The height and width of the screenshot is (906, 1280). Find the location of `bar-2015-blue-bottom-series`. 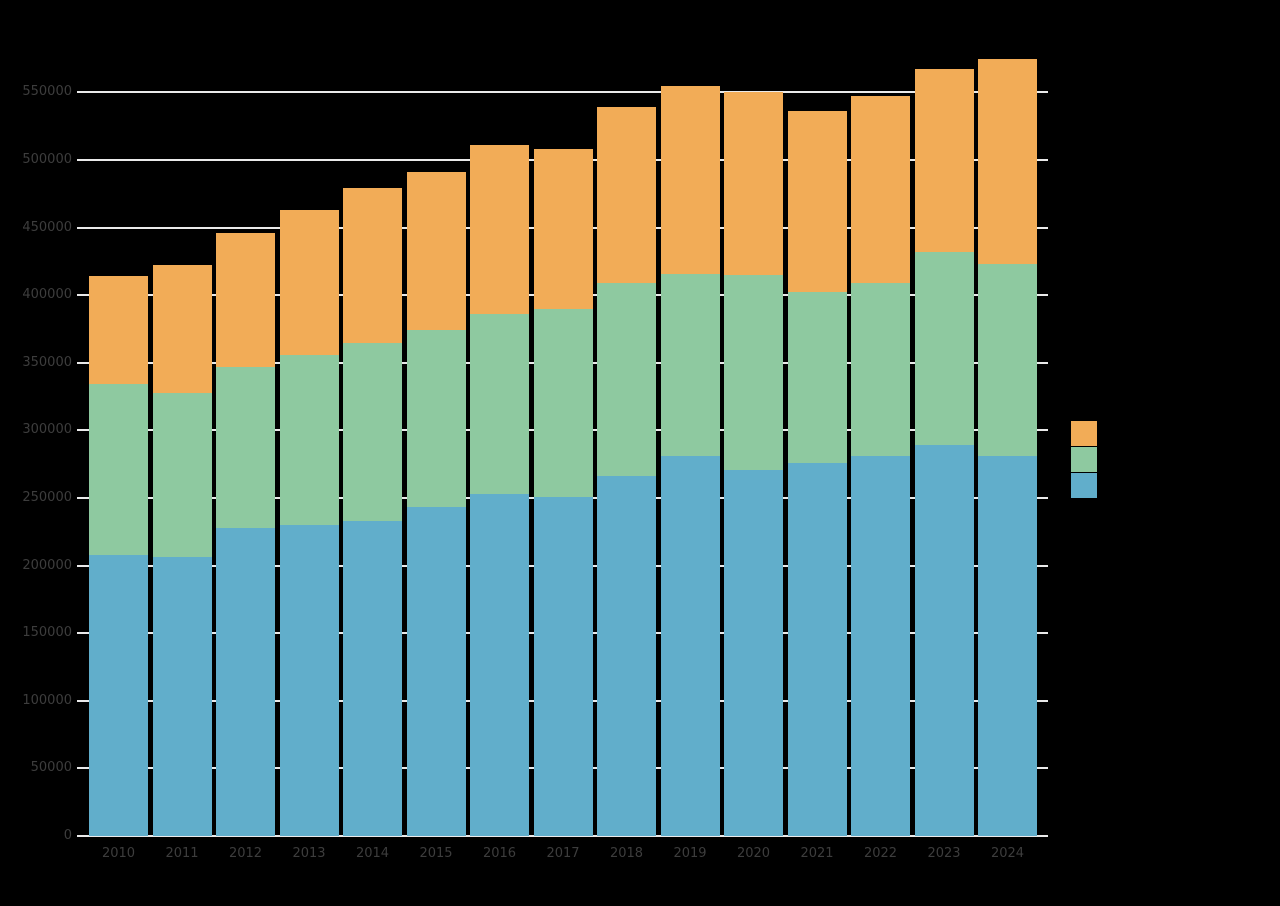

bar-2015-blue-bottom-series is located at coordinates (436, 671).